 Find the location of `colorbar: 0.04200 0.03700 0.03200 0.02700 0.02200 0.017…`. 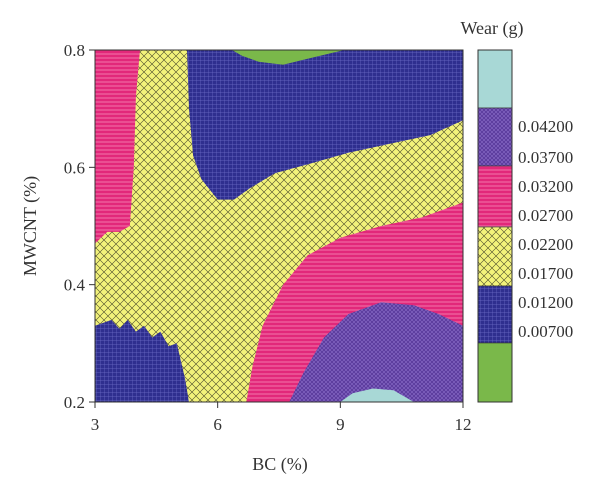

colorbar: 0.04200 0.03700 0.03200 0.02700 0.02200 0.017… is located at coordinates (525, 226).